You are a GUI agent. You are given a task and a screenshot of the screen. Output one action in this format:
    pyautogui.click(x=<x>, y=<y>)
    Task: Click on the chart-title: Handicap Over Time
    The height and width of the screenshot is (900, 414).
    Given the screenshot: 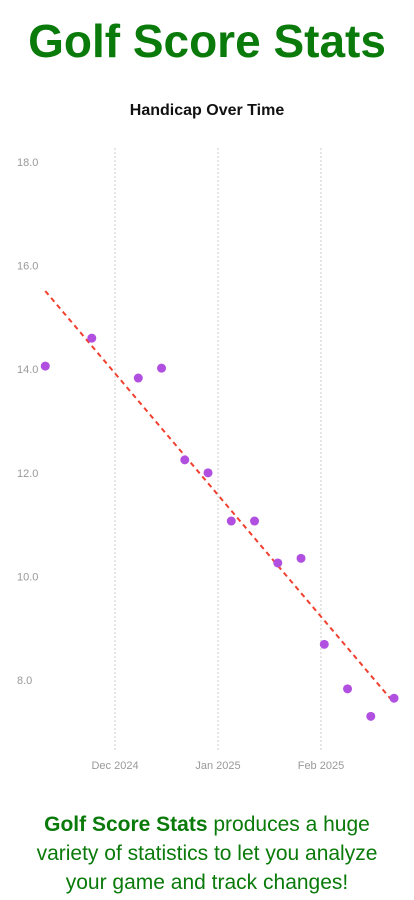 What is the action you would take?
    pyautogui.click(x=207, y=110)
    